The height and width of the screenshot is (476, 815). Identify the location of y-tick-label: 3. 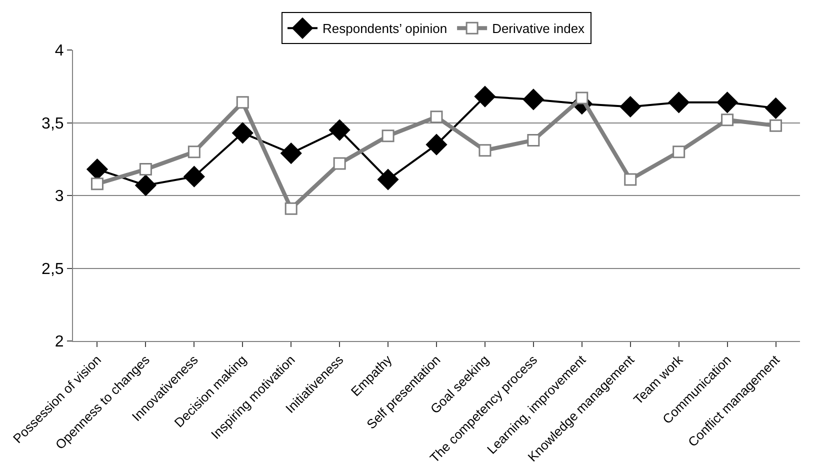
(59, 197).